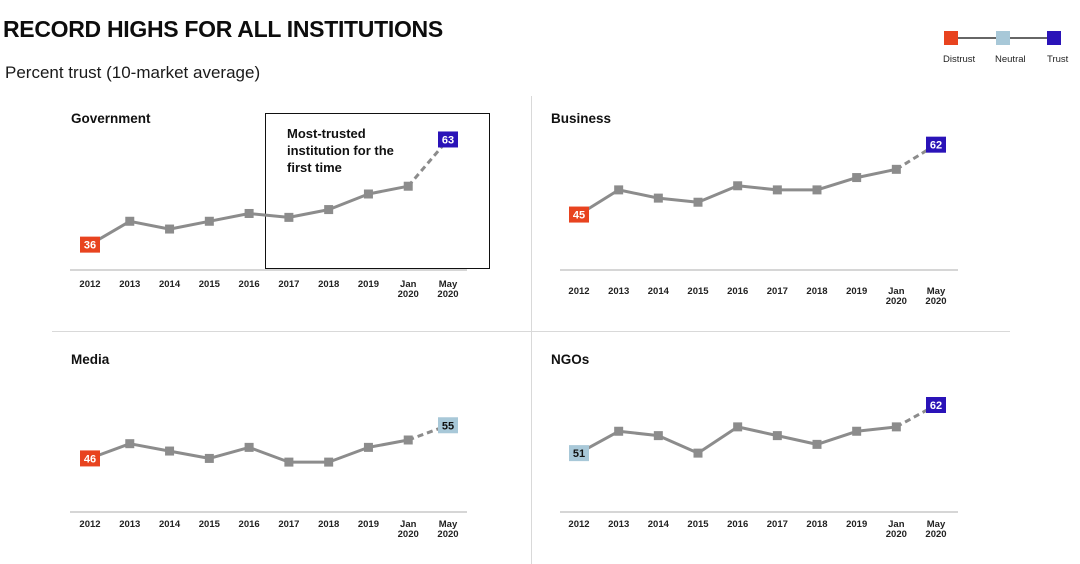 The height and width of the screenshot is (564, 1080). I want to click on page-subtitle: Percent trust (10-market average), so click(133, 72).